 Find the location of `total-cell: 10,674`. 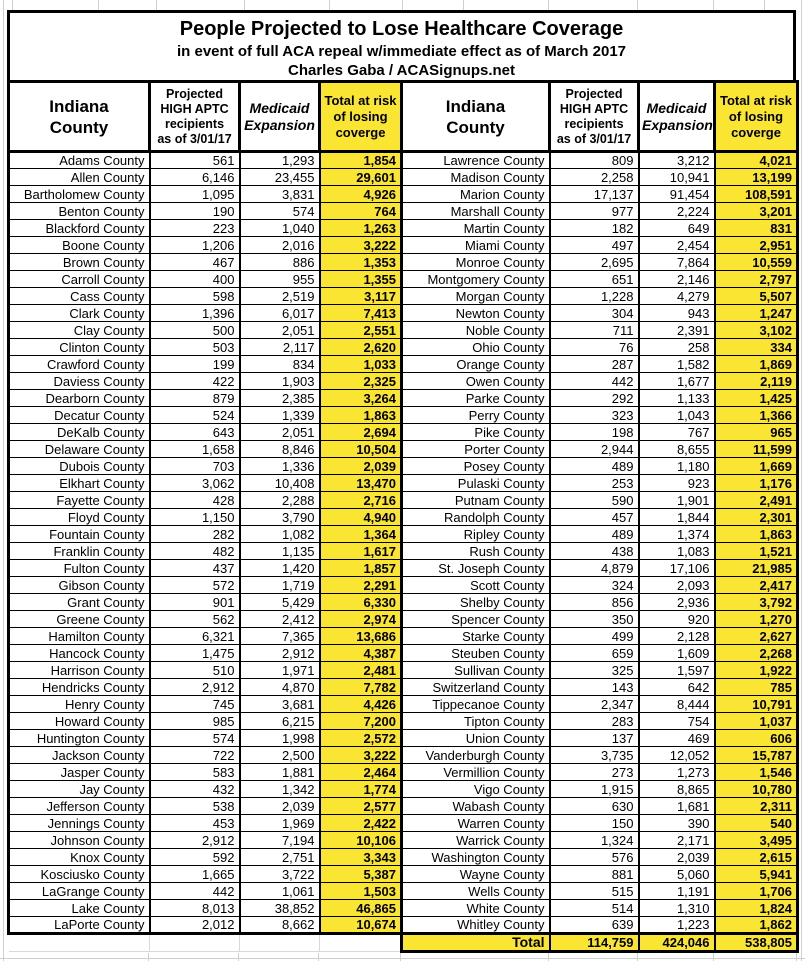

total-cell: 10,674 is located at coordinates (360, 925).